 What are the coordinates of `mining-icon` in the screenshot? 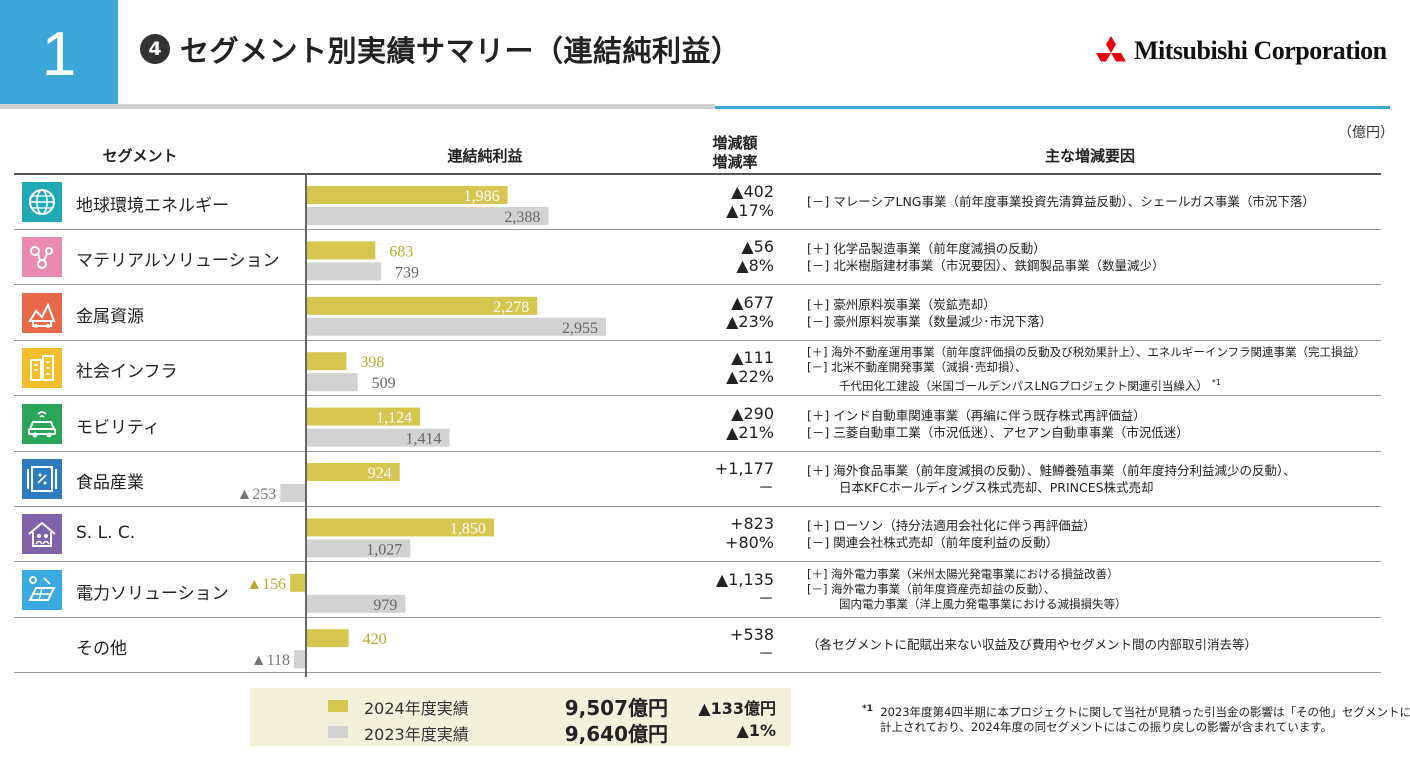 It's located at (42, 313).